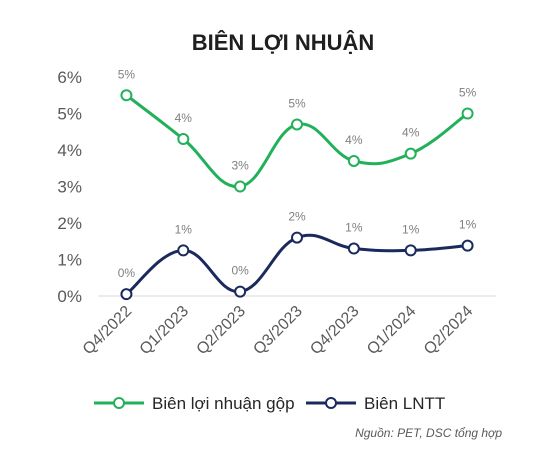 This screenshot has height=468, width=534. I want to click on y-tick-label: 6%, so click(69, 77).